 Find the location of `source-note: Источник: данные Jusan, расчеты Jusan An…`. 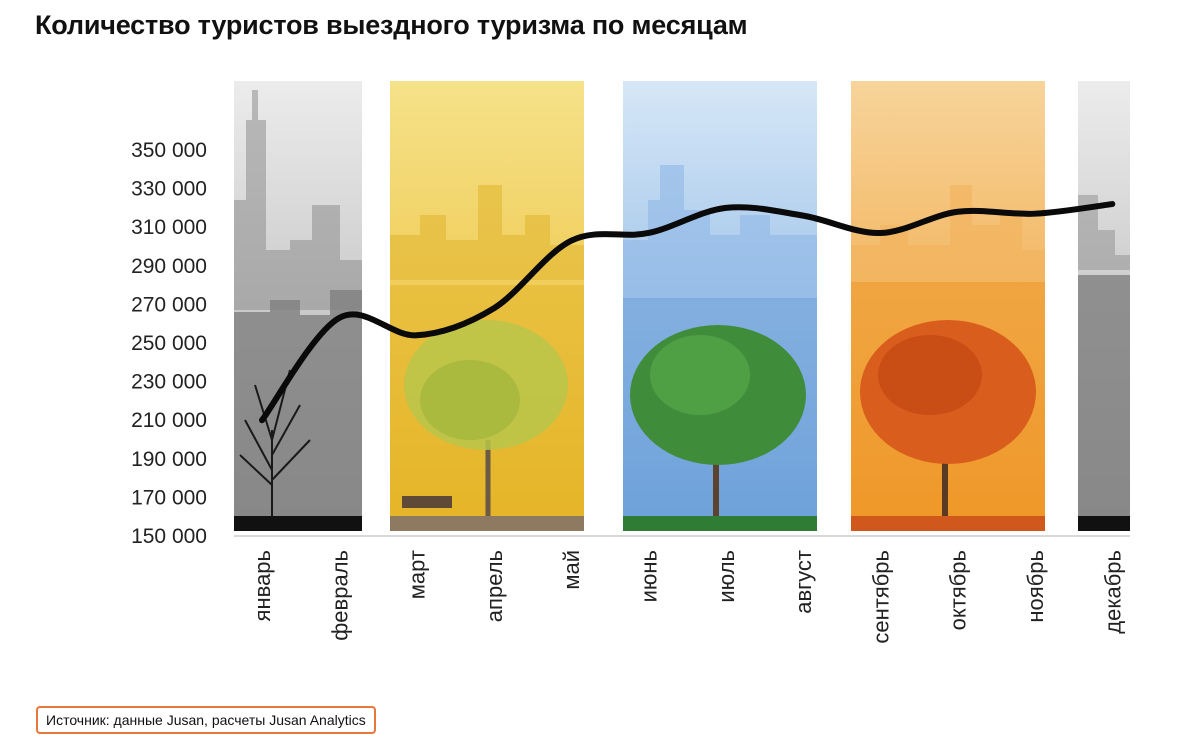

source-note: Источник: данные Jusan, расчеты Jusan An… is located at coordinates (206, 720).